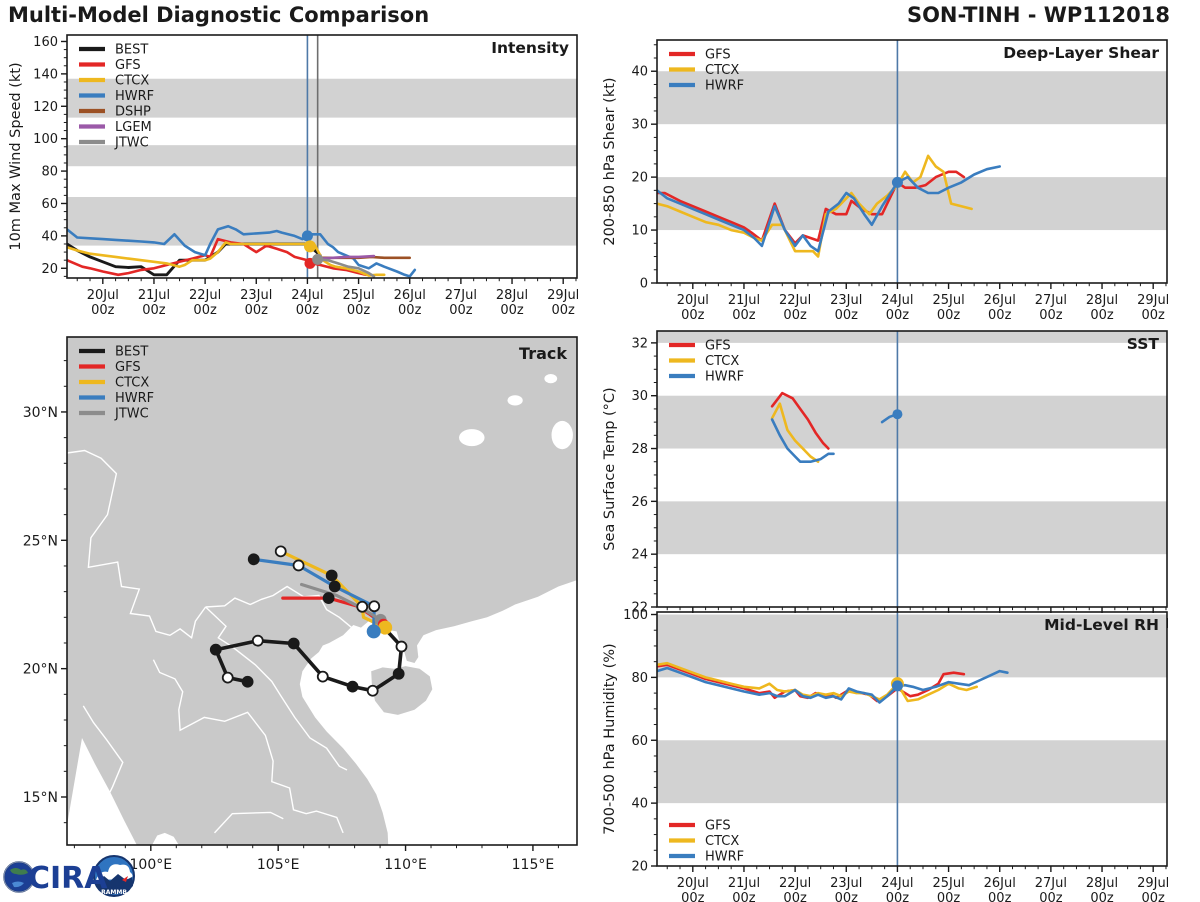  Describe the element at coordinates (19, 877) in the screenshot. I see `cira-globe-icon` at that location.